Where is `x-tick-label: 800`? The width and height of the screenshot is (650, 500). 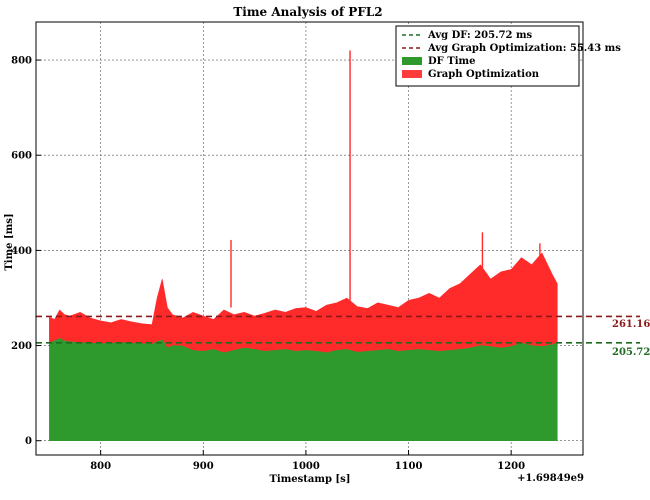
x-tick-label: 800 is located at coordinates (100, 466).